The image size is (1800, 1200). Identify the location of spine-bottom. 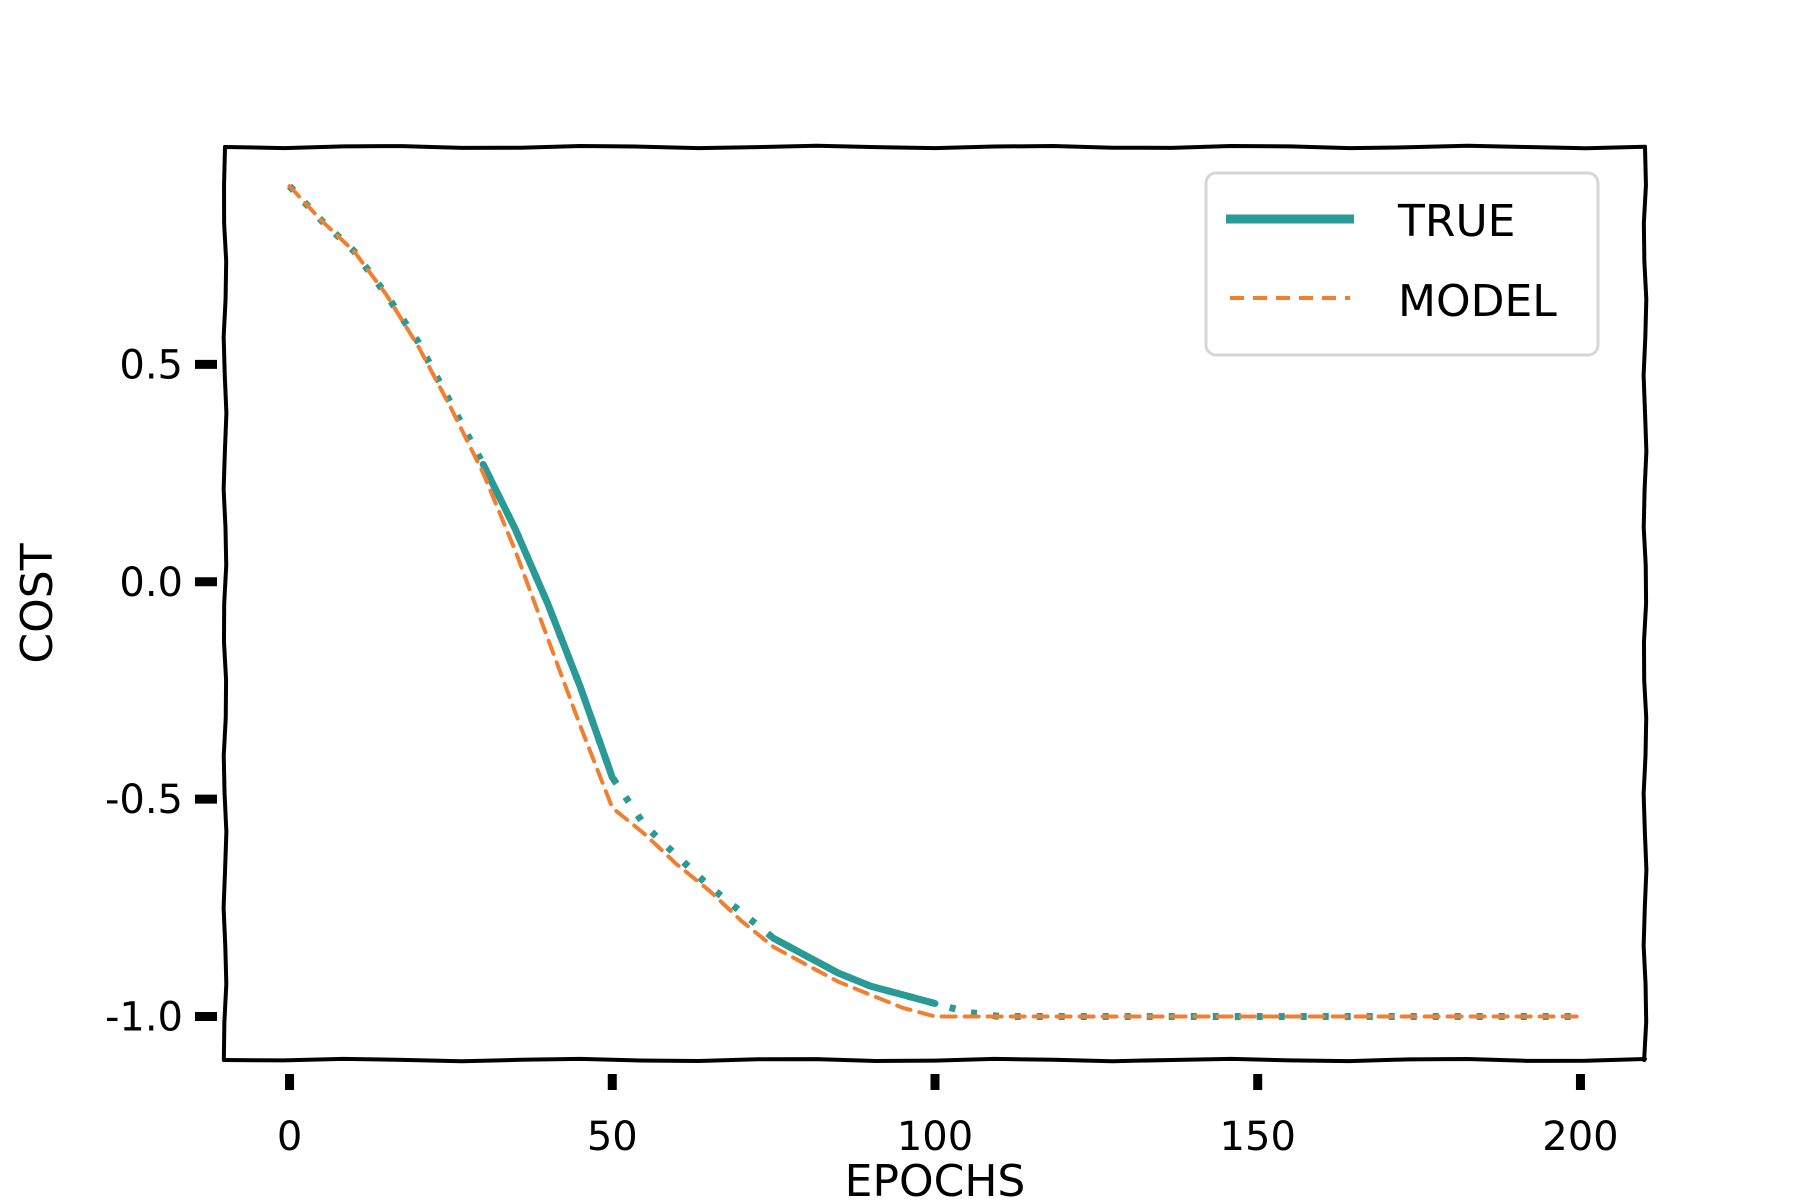
(935, 1060).